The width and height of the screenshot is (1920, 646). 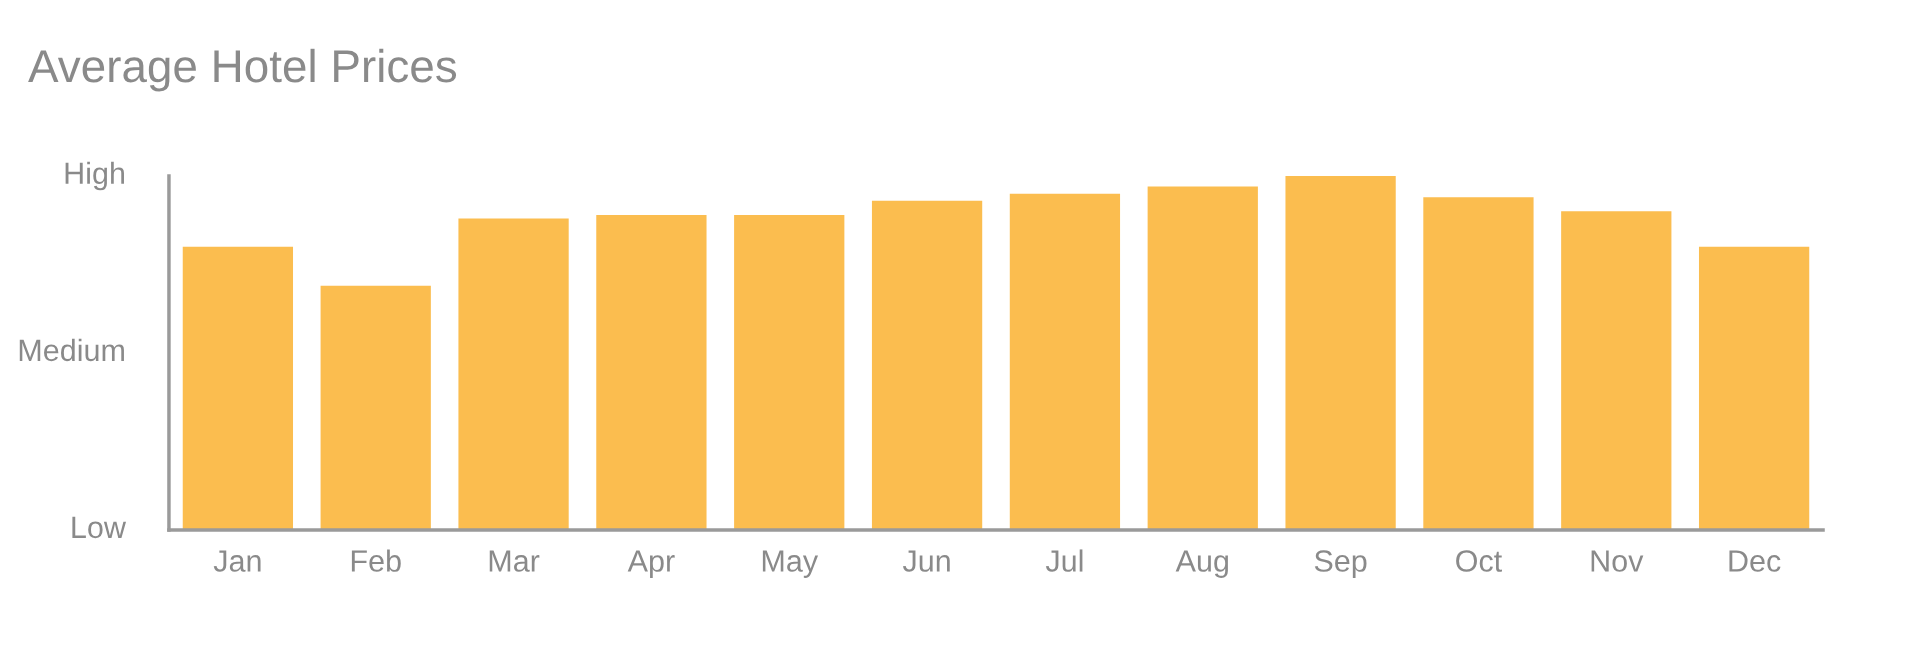 What do you see at coordinates (1201, 564) in the screenshot?
I see `x-tick-label: Aug` at bounding box center [1201, 564].